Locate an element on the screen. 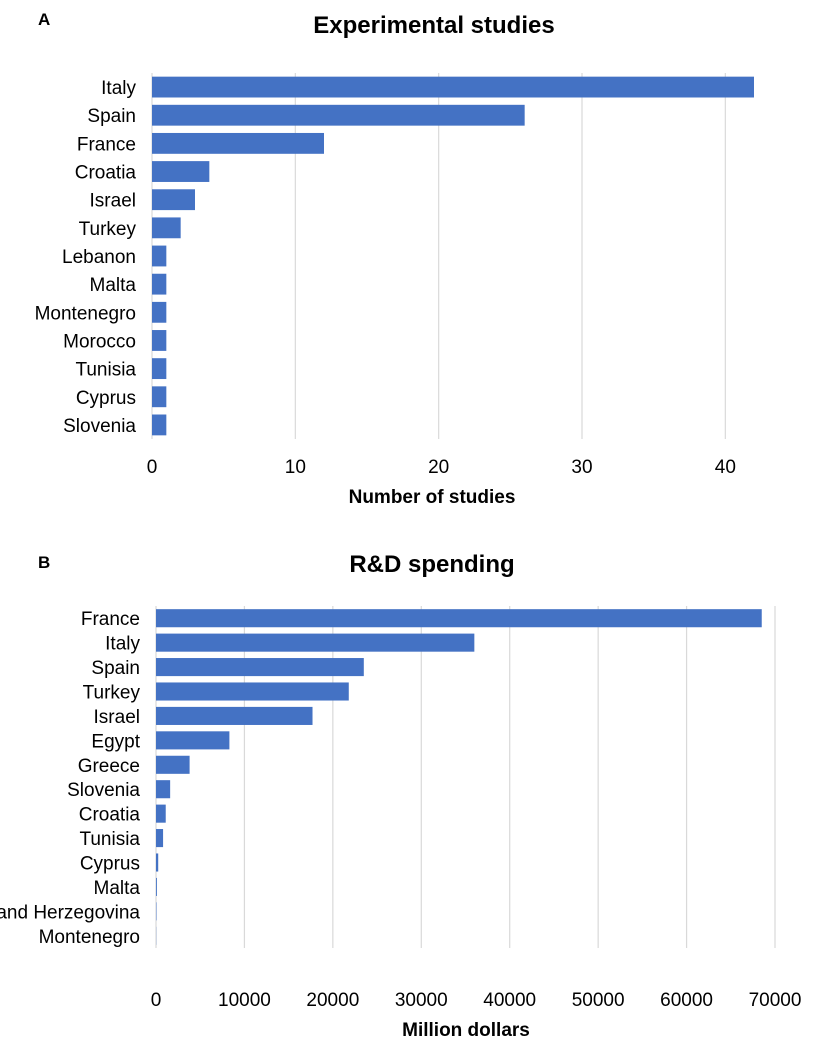 The width and height of the screenshot is (819, 1044). tick-labels-a: 0 10 20 30 40 is located at coordinates (441, 467).